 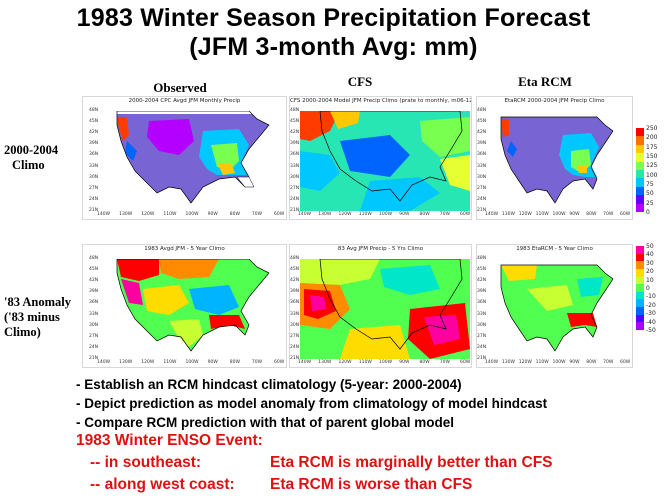 What do you see at coordinates (650, 246) in the screenshot?
I see `colorbar-anomaly-label: 50` at bounding box center [650, 246].